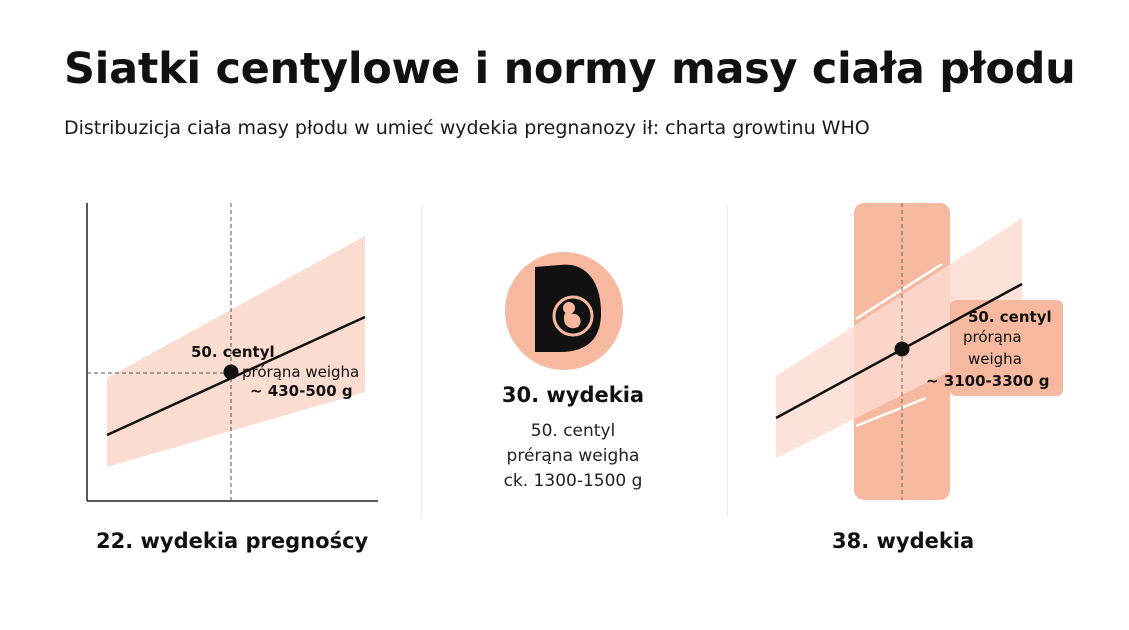 The height and width of the screenshot is (630, 1129). What do you see at coordinates (902, 349) in the screenshot?
I see `right-marker-dot` at bounding box center [902, 349].